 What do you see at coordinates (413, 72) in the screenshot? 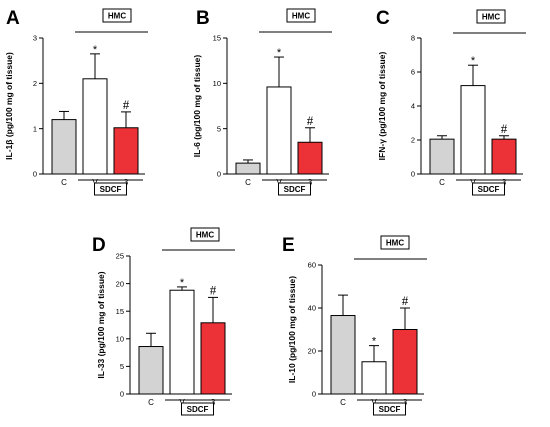
I see `y-tick-label: 6` at bounding box center [413, 72].